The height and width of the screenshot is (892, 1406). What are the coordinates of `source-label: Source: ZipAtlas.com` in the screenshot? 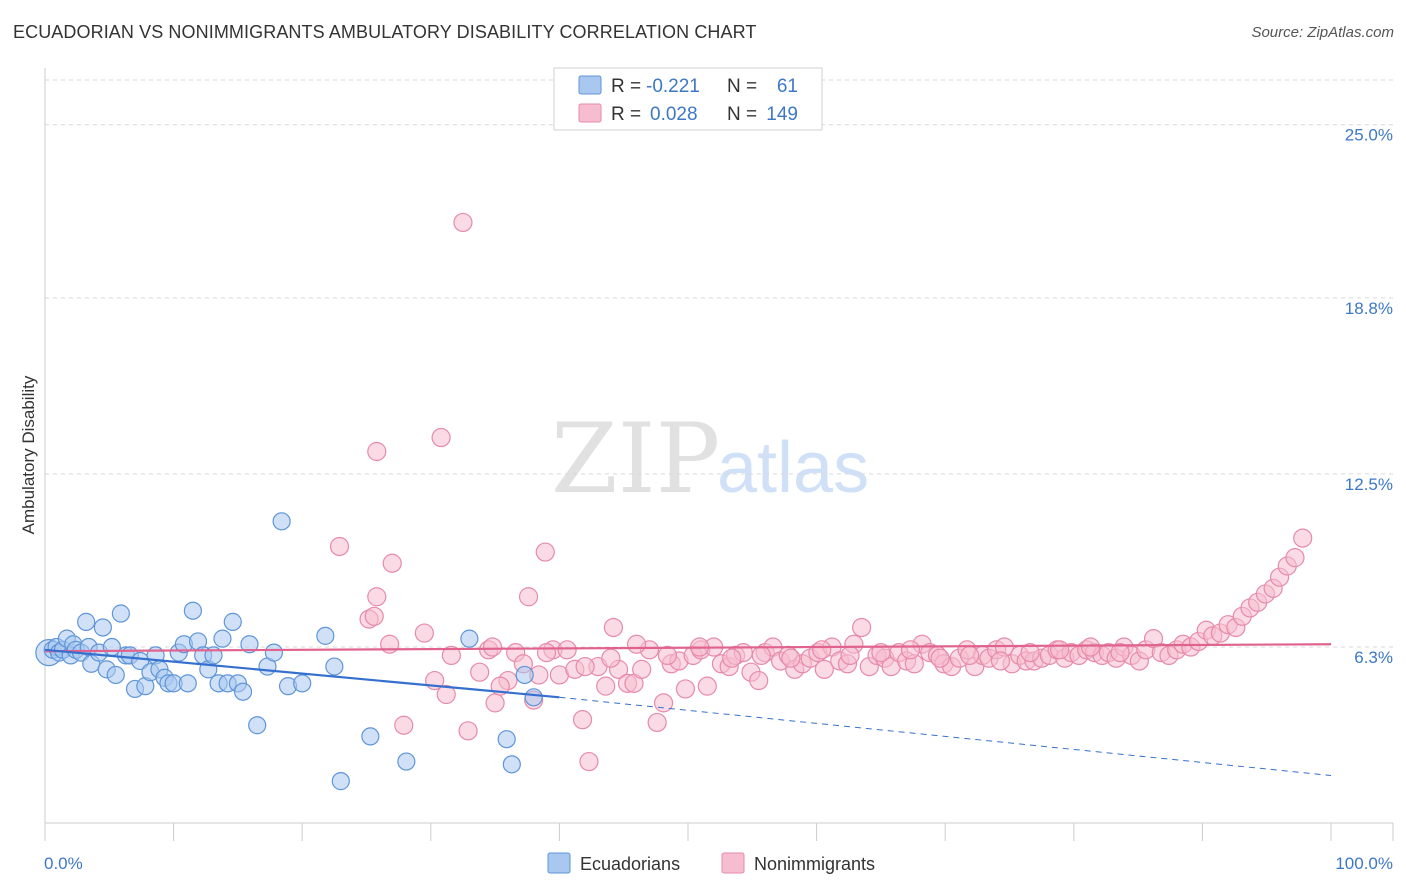 It's located at (1322, 32).